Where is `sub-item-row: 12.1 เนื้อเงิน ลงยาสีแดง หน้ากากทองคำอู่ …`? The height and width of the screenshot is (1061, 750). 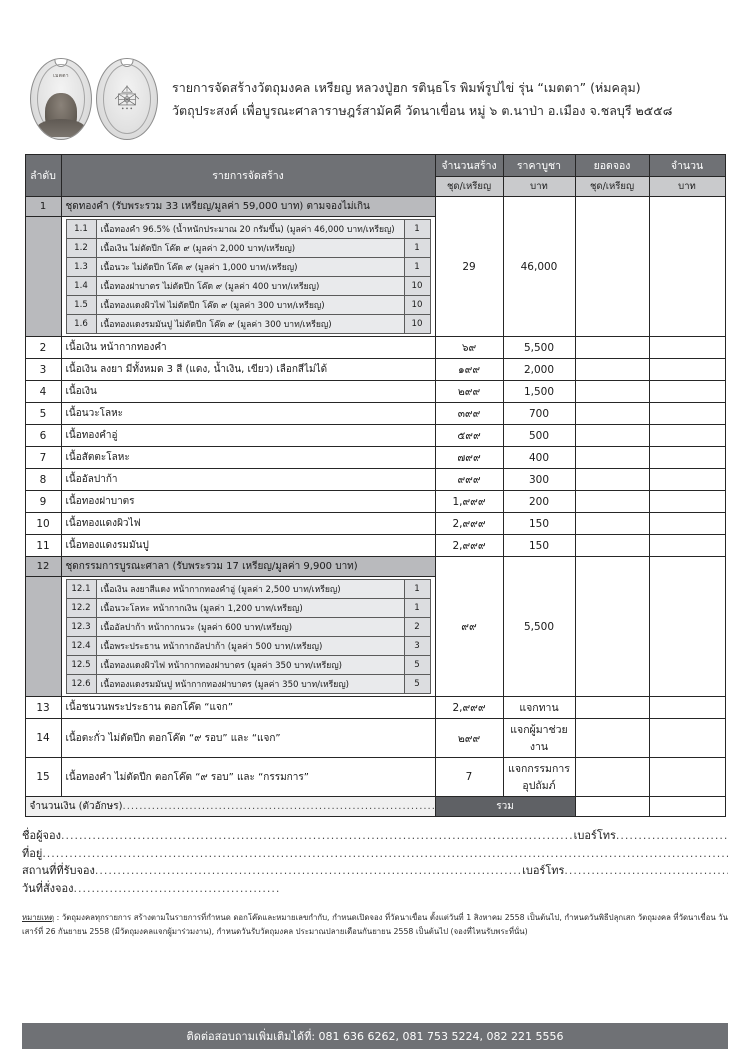 sub-item-row: 12.1 เนื้อเงิน ลงยาสีแดง หน้ากากทองคำอู่ … is located at coordinates (248, 589).